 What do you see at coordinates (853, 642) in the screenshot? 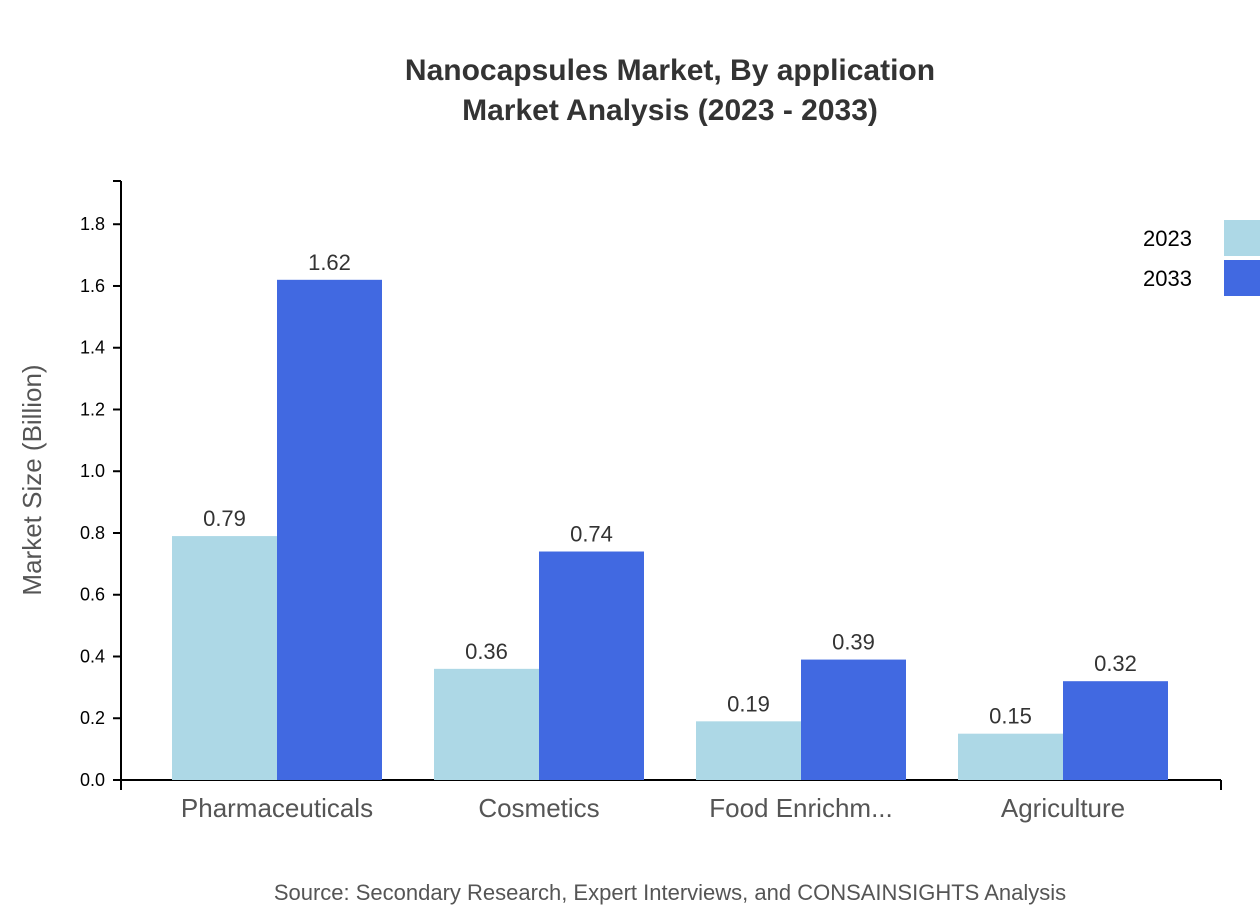
I see `data-label: 0.39` at bounding box center [853, 642].